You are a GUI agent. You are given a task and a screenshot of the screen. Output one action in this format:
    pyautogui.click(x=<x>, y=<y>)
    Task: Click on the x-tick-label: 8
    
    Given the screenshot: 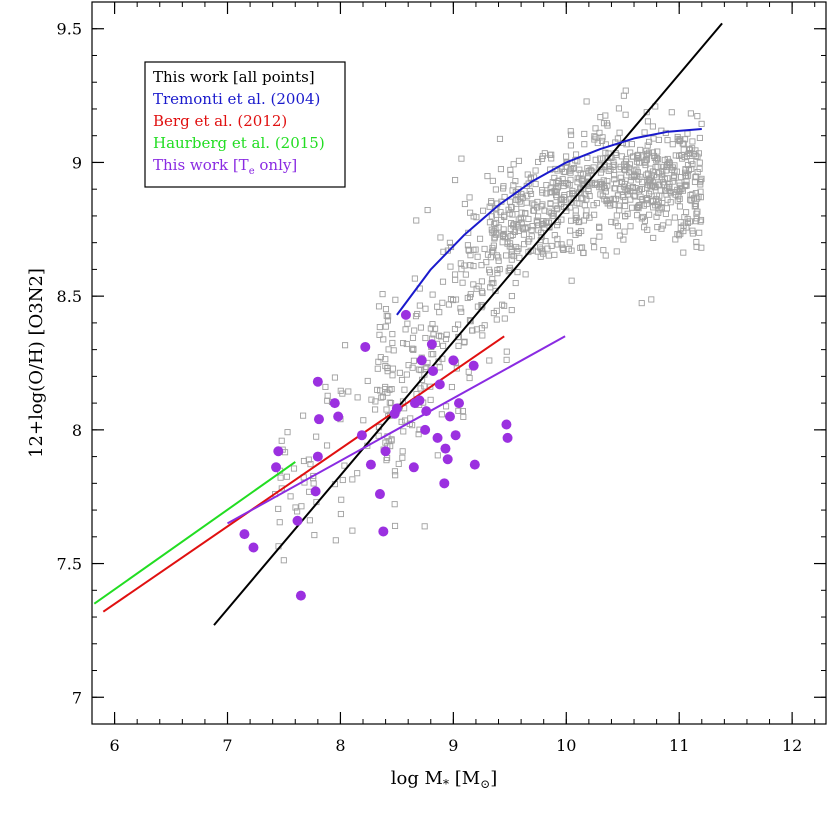 What is the action you would take?
    pyautogui.click(x=340, y=745)
    